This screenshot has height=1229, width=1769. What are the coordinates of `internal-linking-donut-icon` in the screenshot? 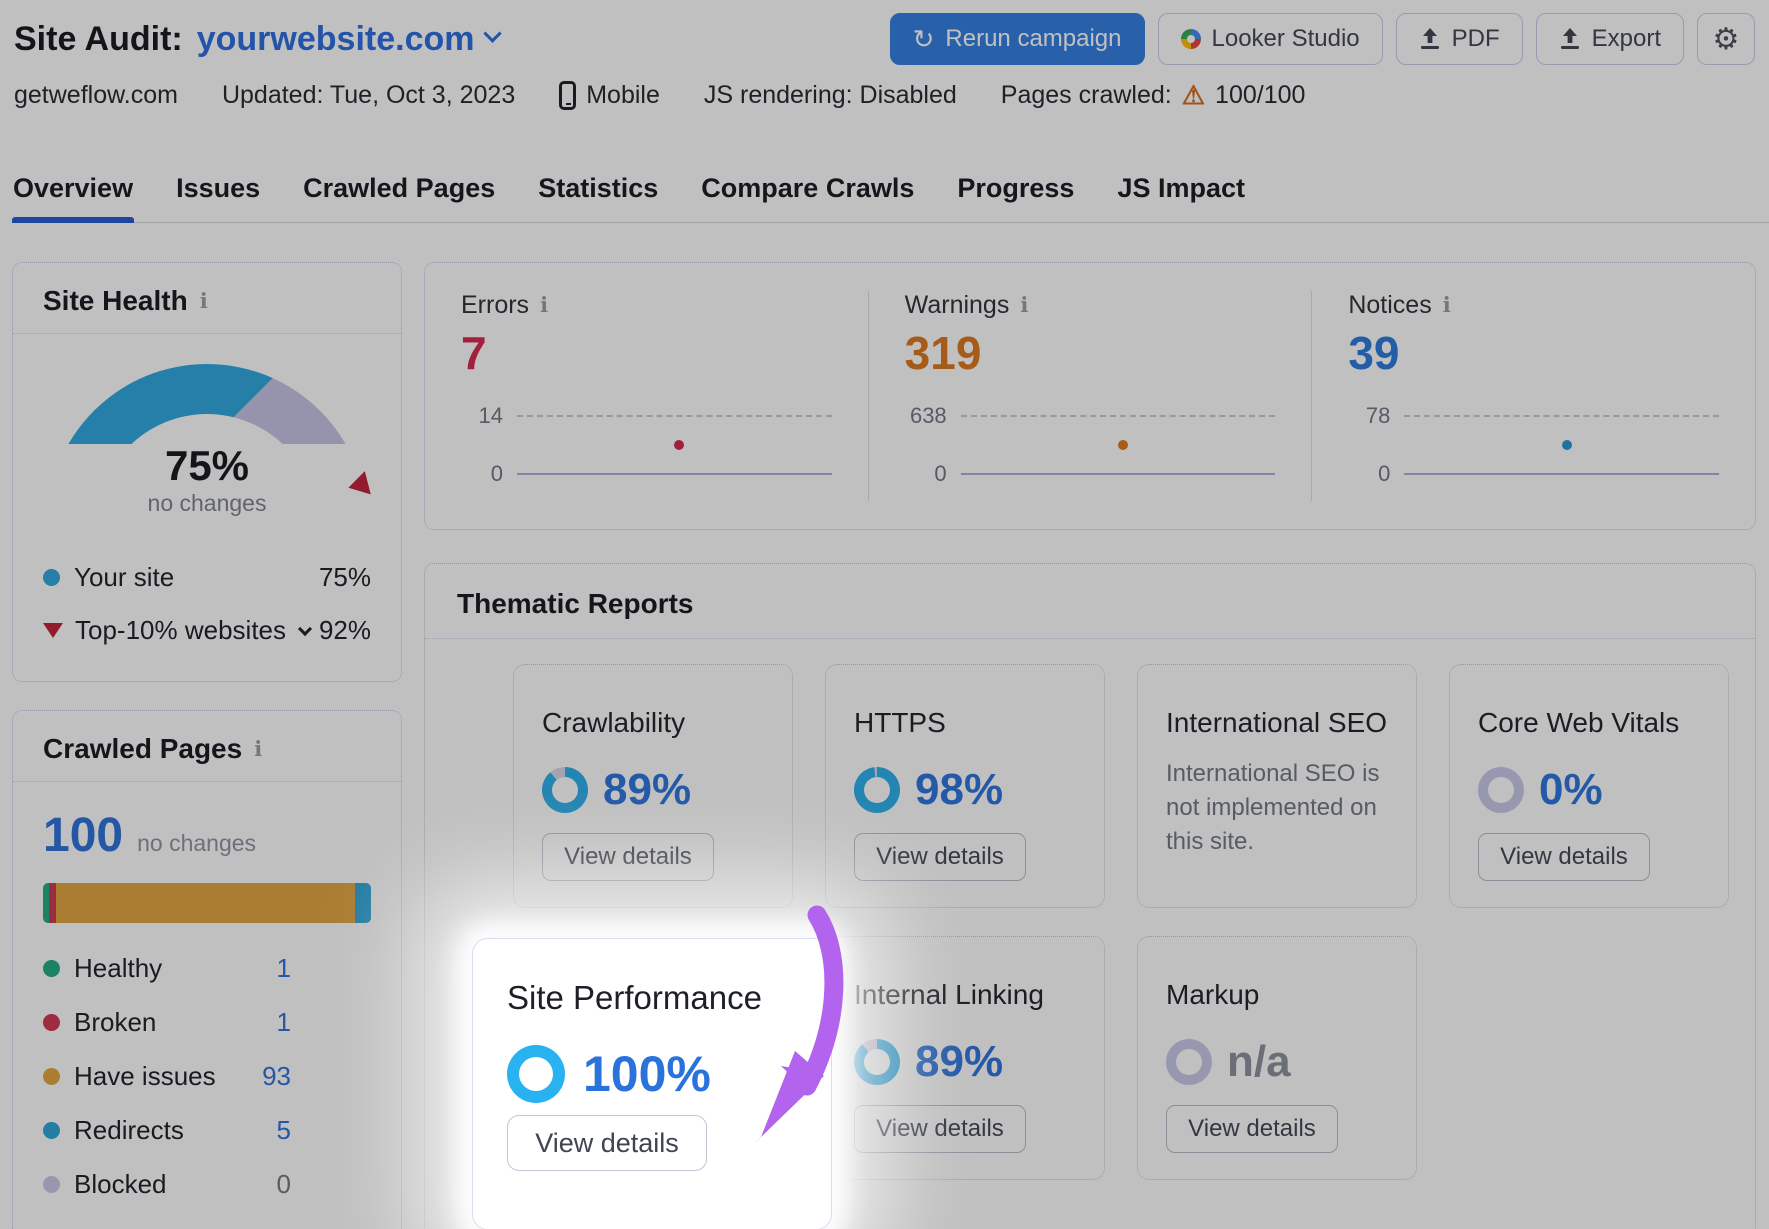 It's located at (877, 1062).